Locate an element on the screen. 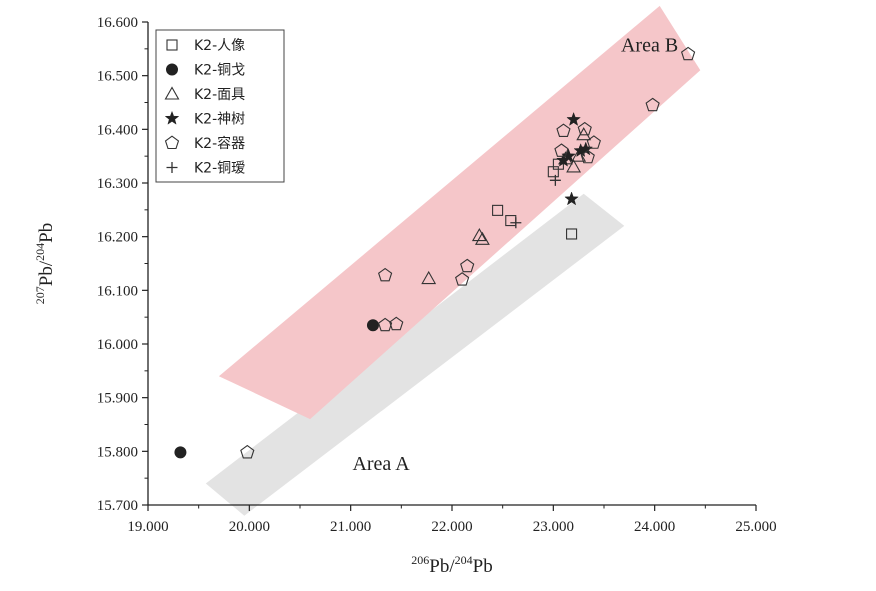  x-tick-label-5: 24.000 is located at coordinates (654, 527).